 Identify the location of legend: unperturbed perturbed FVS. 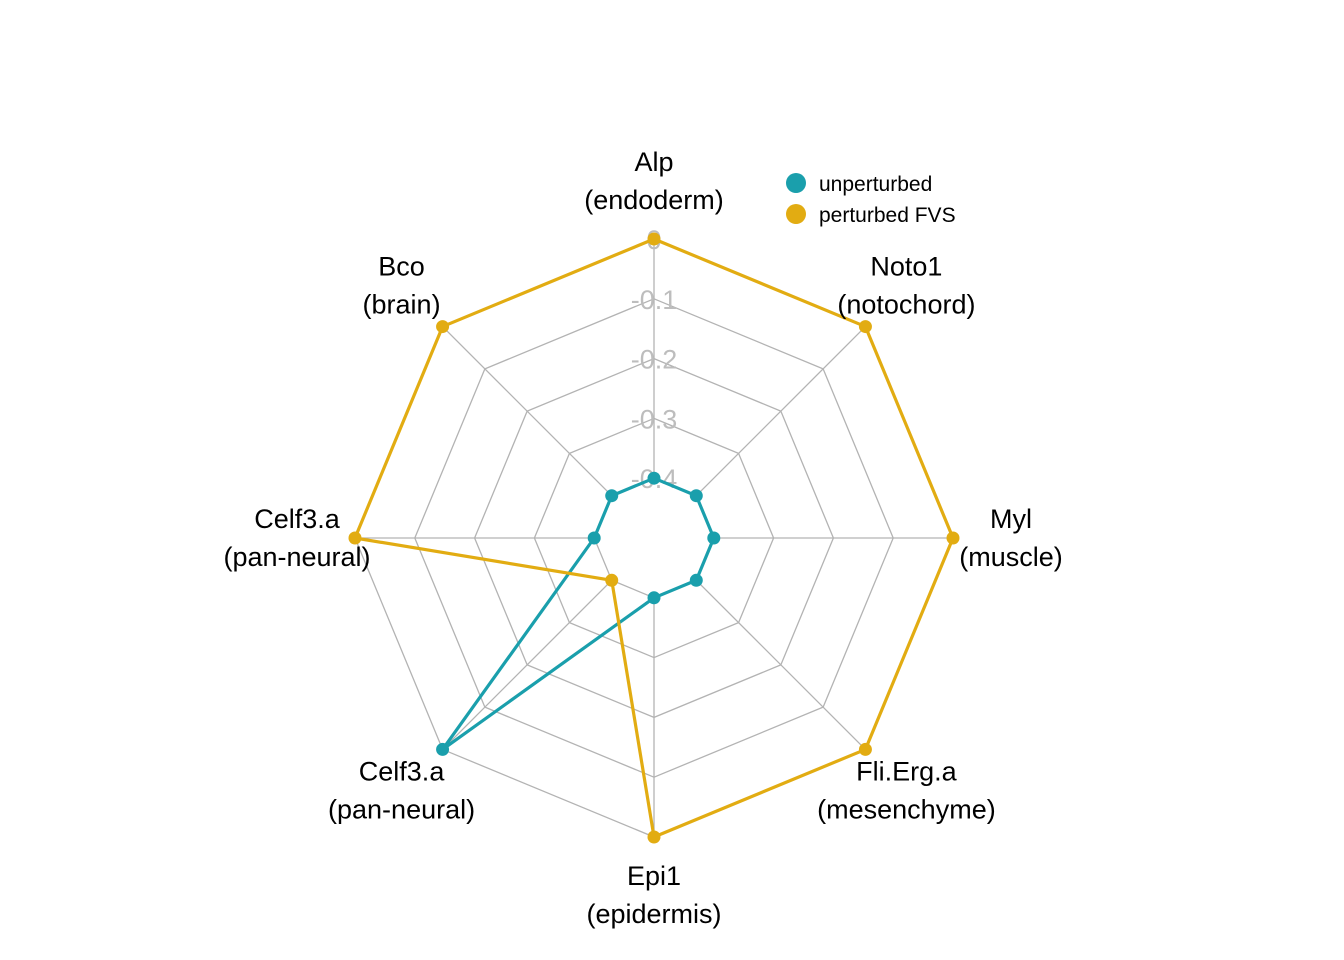
(871, 200).